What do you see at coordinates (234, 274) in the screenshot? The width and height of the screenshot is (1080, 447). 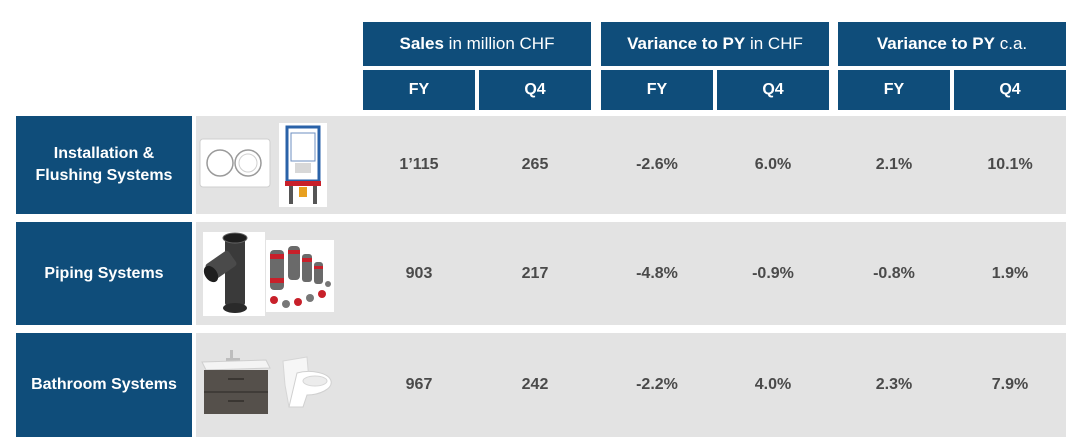 I see `pipe-fitting-icon` at bounding box center [234, 274].